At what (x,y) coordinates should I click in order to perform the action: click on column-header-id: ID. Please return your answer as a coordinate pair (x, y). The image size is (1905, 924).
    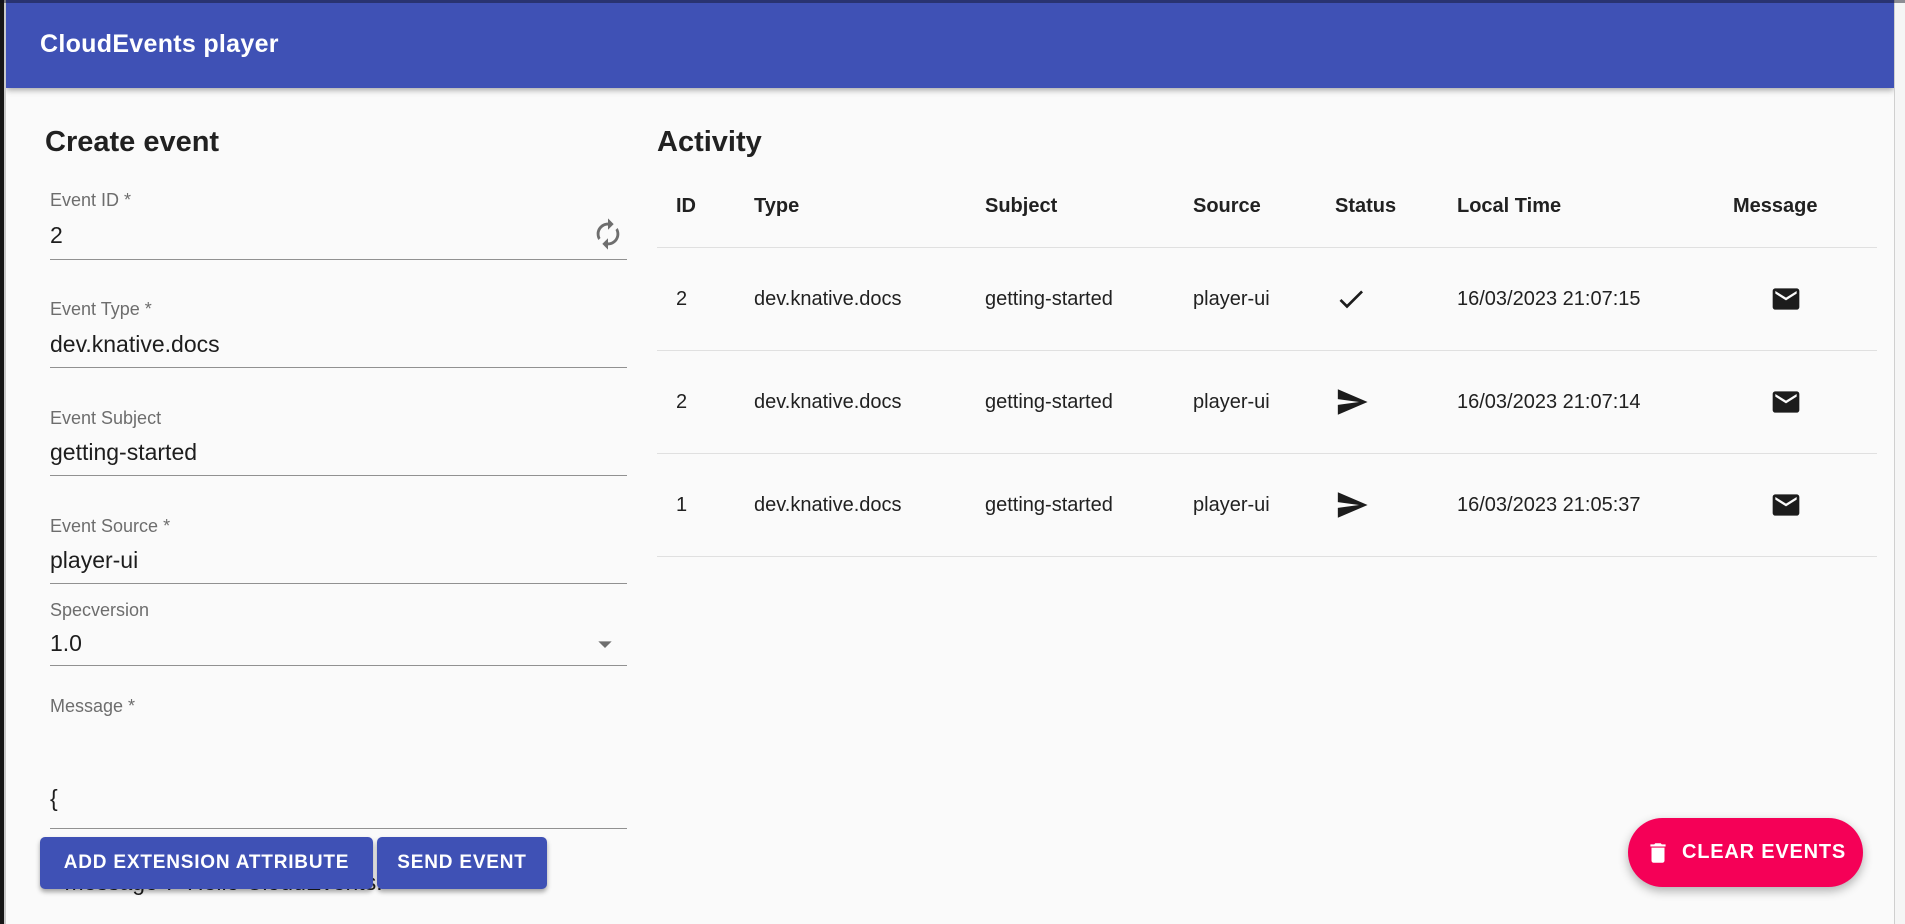
    Looking at the image, I should click on (686, 206).